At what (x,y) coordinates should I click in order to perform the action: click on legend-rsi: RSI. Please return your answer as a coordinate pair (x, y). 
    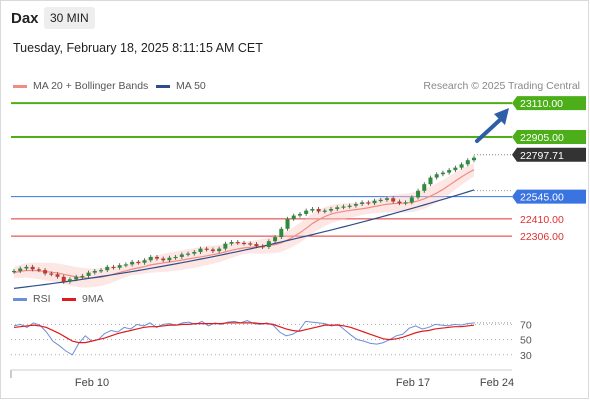
    Looking at the image, I should click on (32, 299).